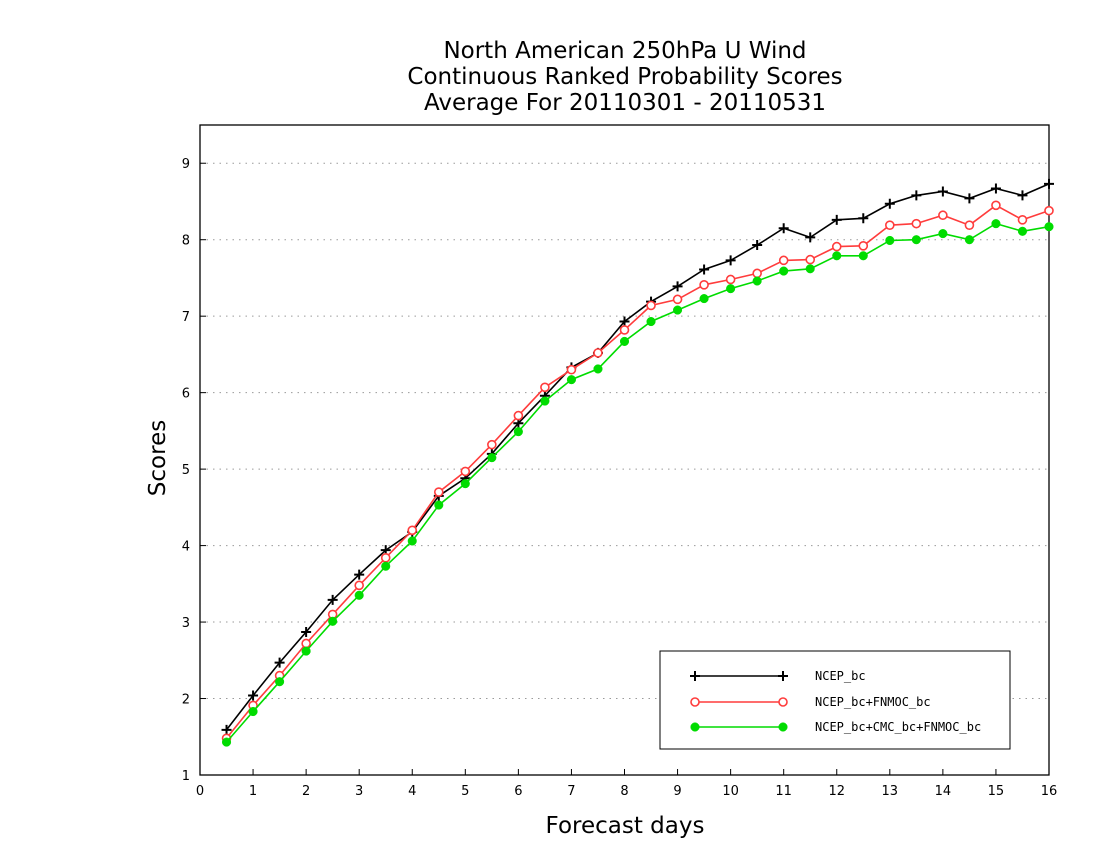 The width and height of the screenshot is (1100, 850). I want to click on x-tick-label: 8, so click(624, 791).